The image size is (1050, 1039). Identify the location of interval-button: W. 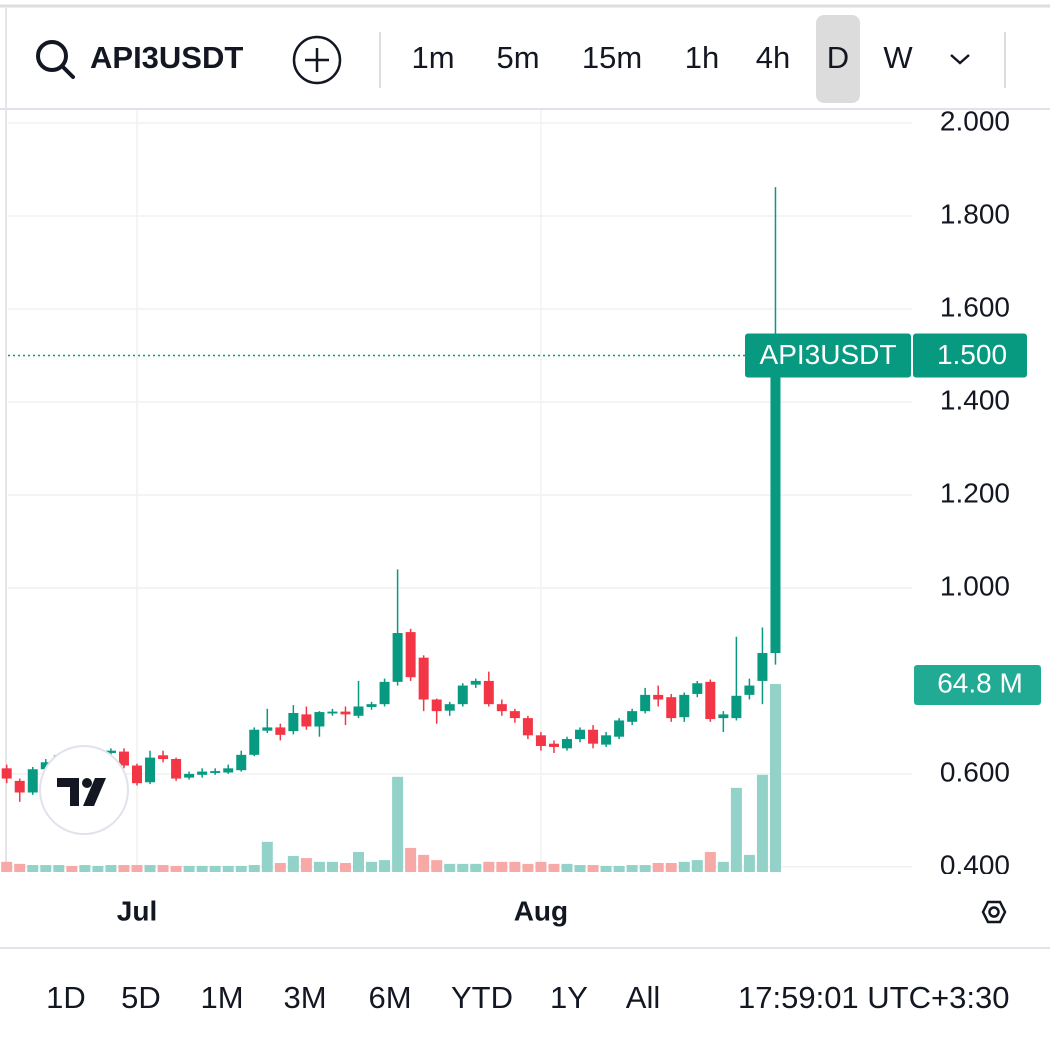
(898, 57).